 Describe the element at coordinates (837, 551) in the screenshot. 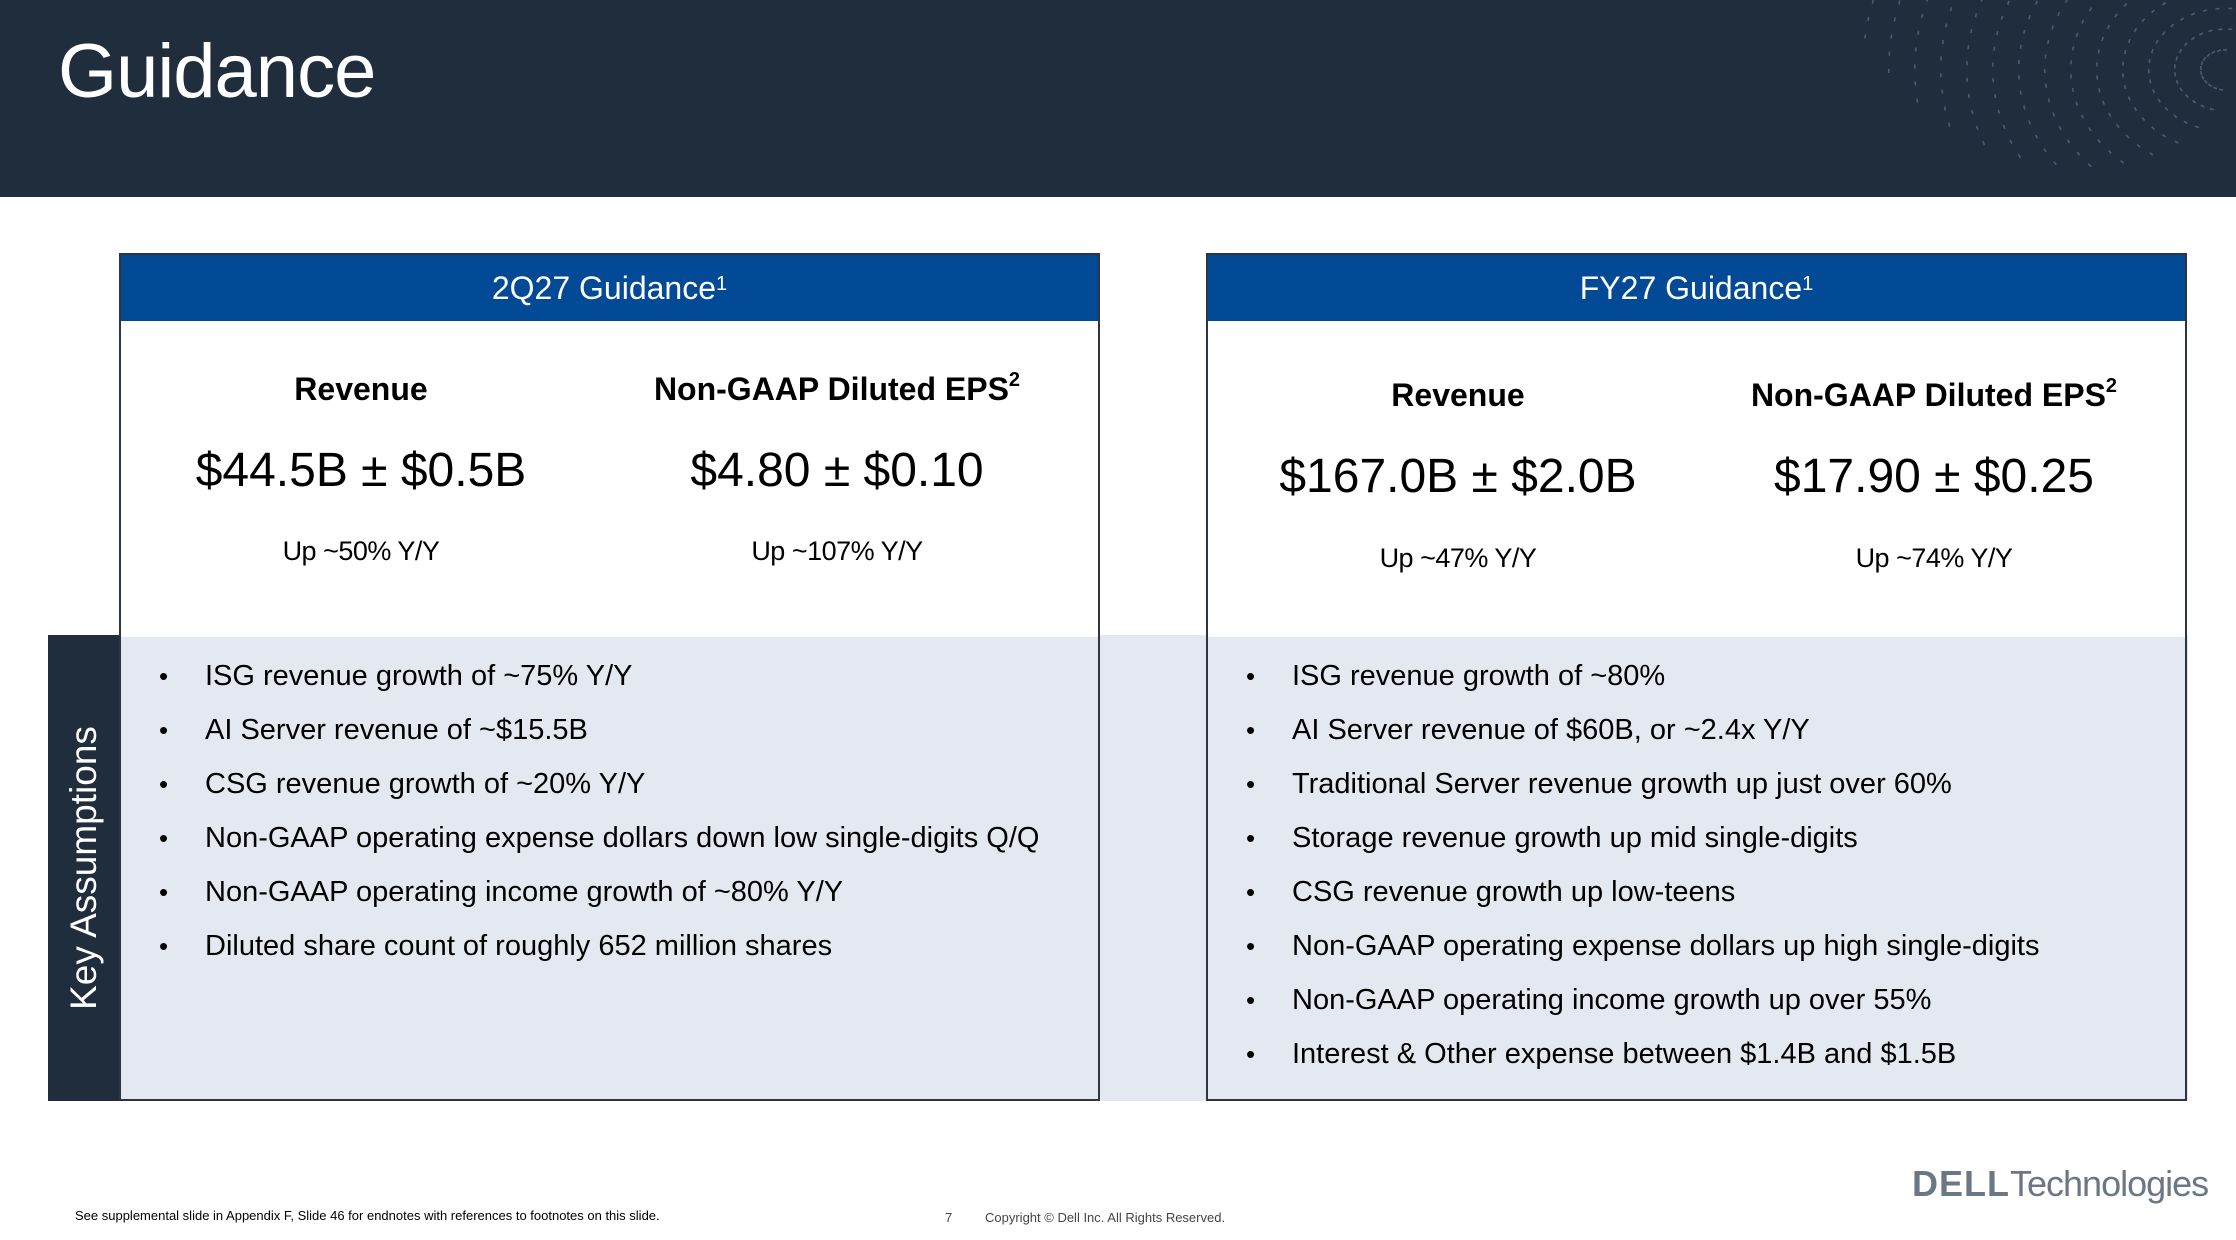

I see `metric-change: Up ~107% Y/Y` at that location.